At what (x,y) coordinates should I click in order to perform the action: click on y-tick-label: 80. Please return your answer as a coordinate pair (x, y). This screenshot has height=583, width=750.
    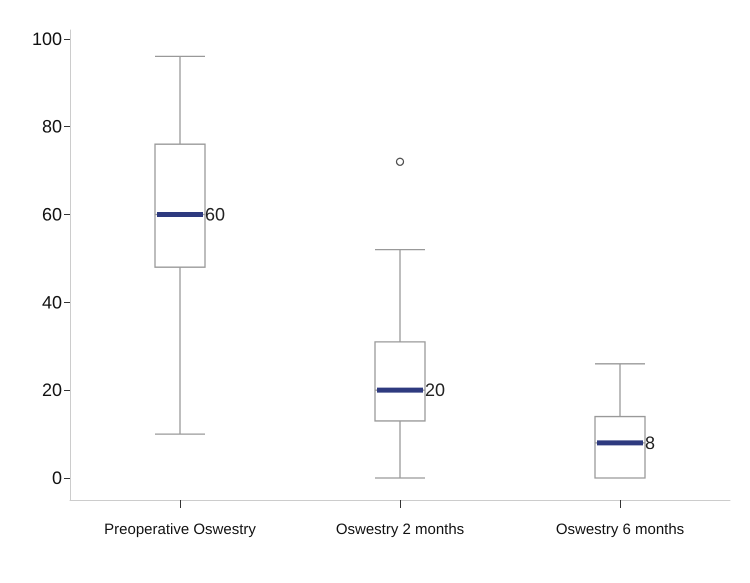
    Looking at the image, I should click on (52, 126).